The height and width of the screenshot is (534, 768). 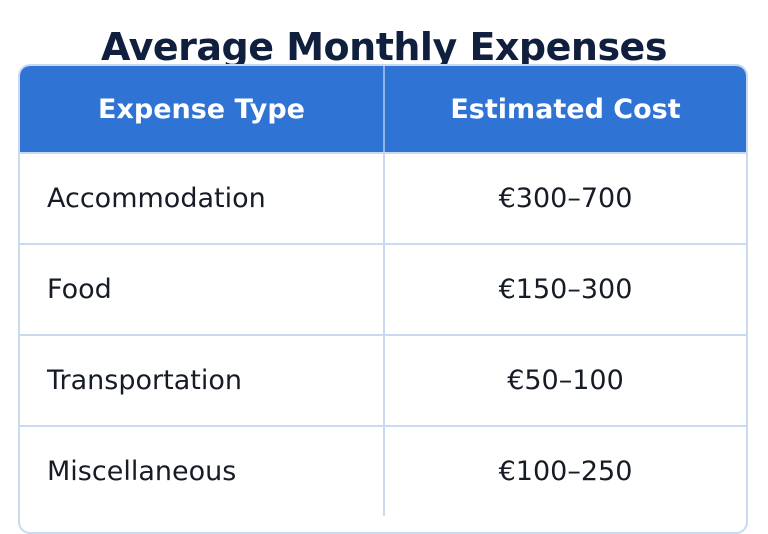 What do you see at coordinates (565, 380) in the screenshot?
I see `estimated-cost-cell: €50–100` at bounding box center [565, 380].